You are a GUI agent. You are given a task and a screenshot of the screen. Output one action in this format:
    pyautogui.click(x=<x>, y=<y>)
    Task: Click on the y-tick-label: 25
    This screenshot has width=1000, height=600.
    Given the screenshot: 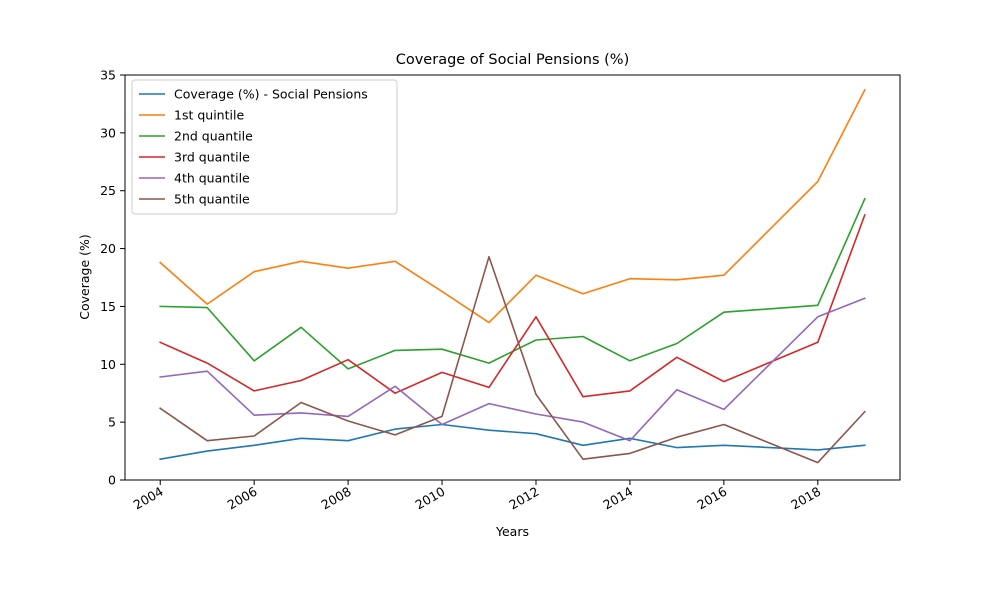 What is the action you would take?
    pyautogui.click(x=108, y=190)
    